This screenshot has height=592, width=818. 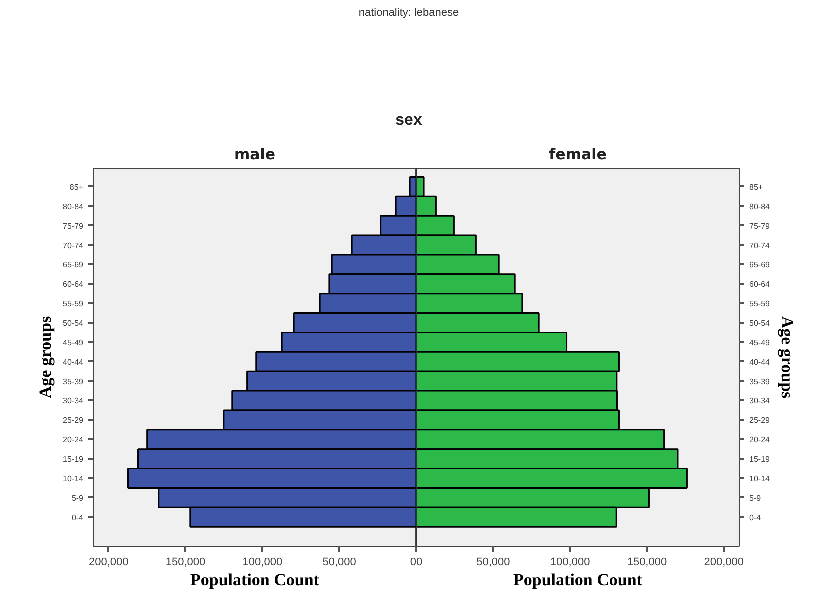 I want to click on text: nationality: lebanese, so click(x=409, y=13).